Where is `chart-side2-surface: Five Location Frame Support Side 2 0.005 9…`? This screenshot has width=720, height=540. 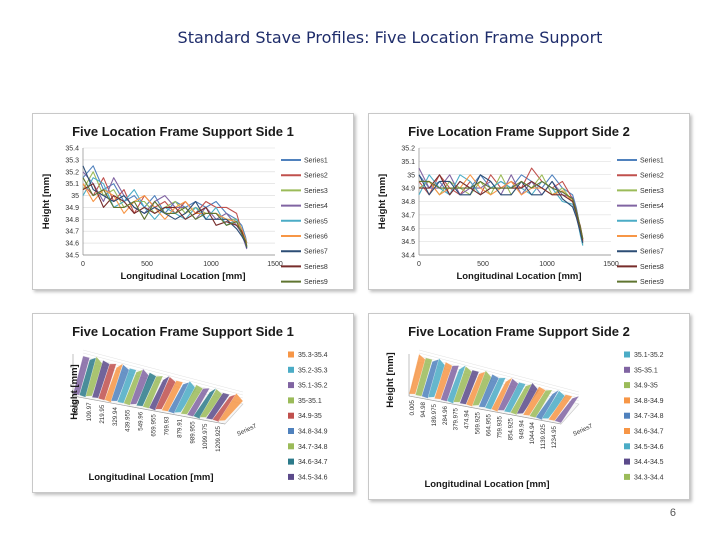 chart-side2-surface: Five Location Frame Support Side 2 0.005 9… is located at coordinates (524, 407).